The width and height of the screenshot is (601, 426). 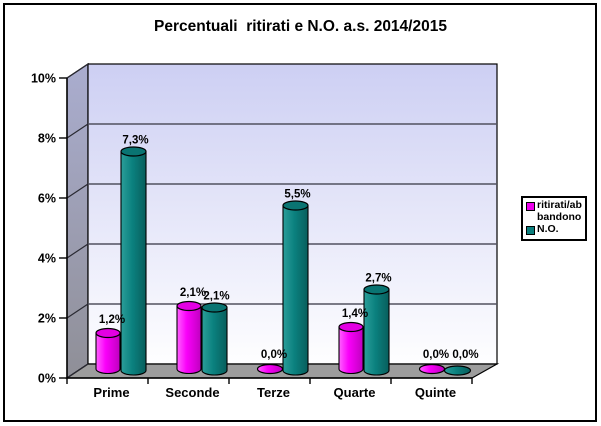 I want to click on bar-ritirati-abbandono-prime-body, so click(x=108, y=351).